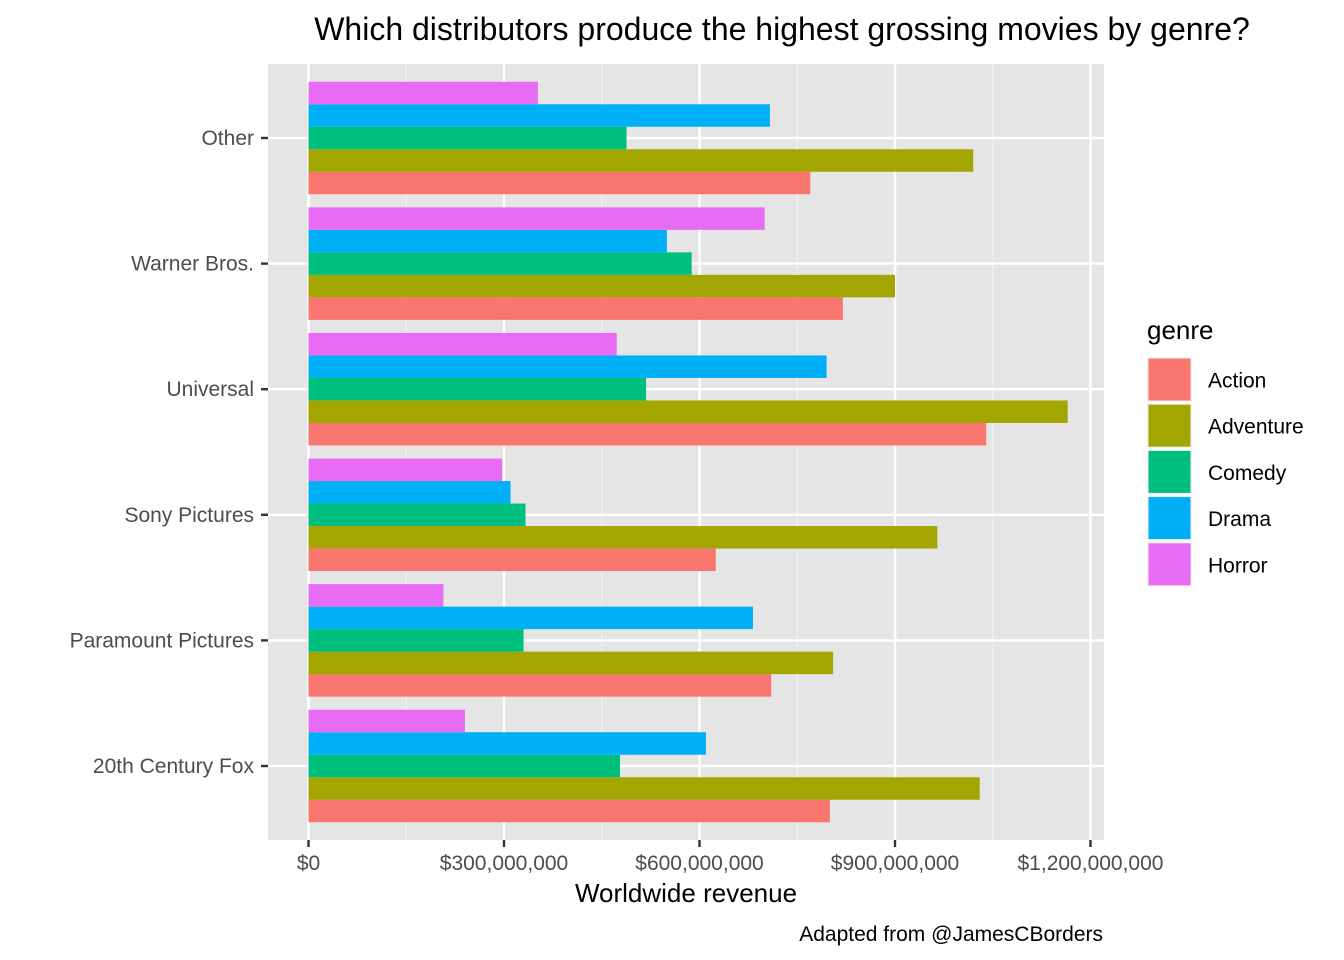 The height and width of the screenshot is (960, 1344). What do you see at coordinates (487, 241) in the screenshot?
I see `bar-drama-warner-bros` at bounding box center [487, 241].